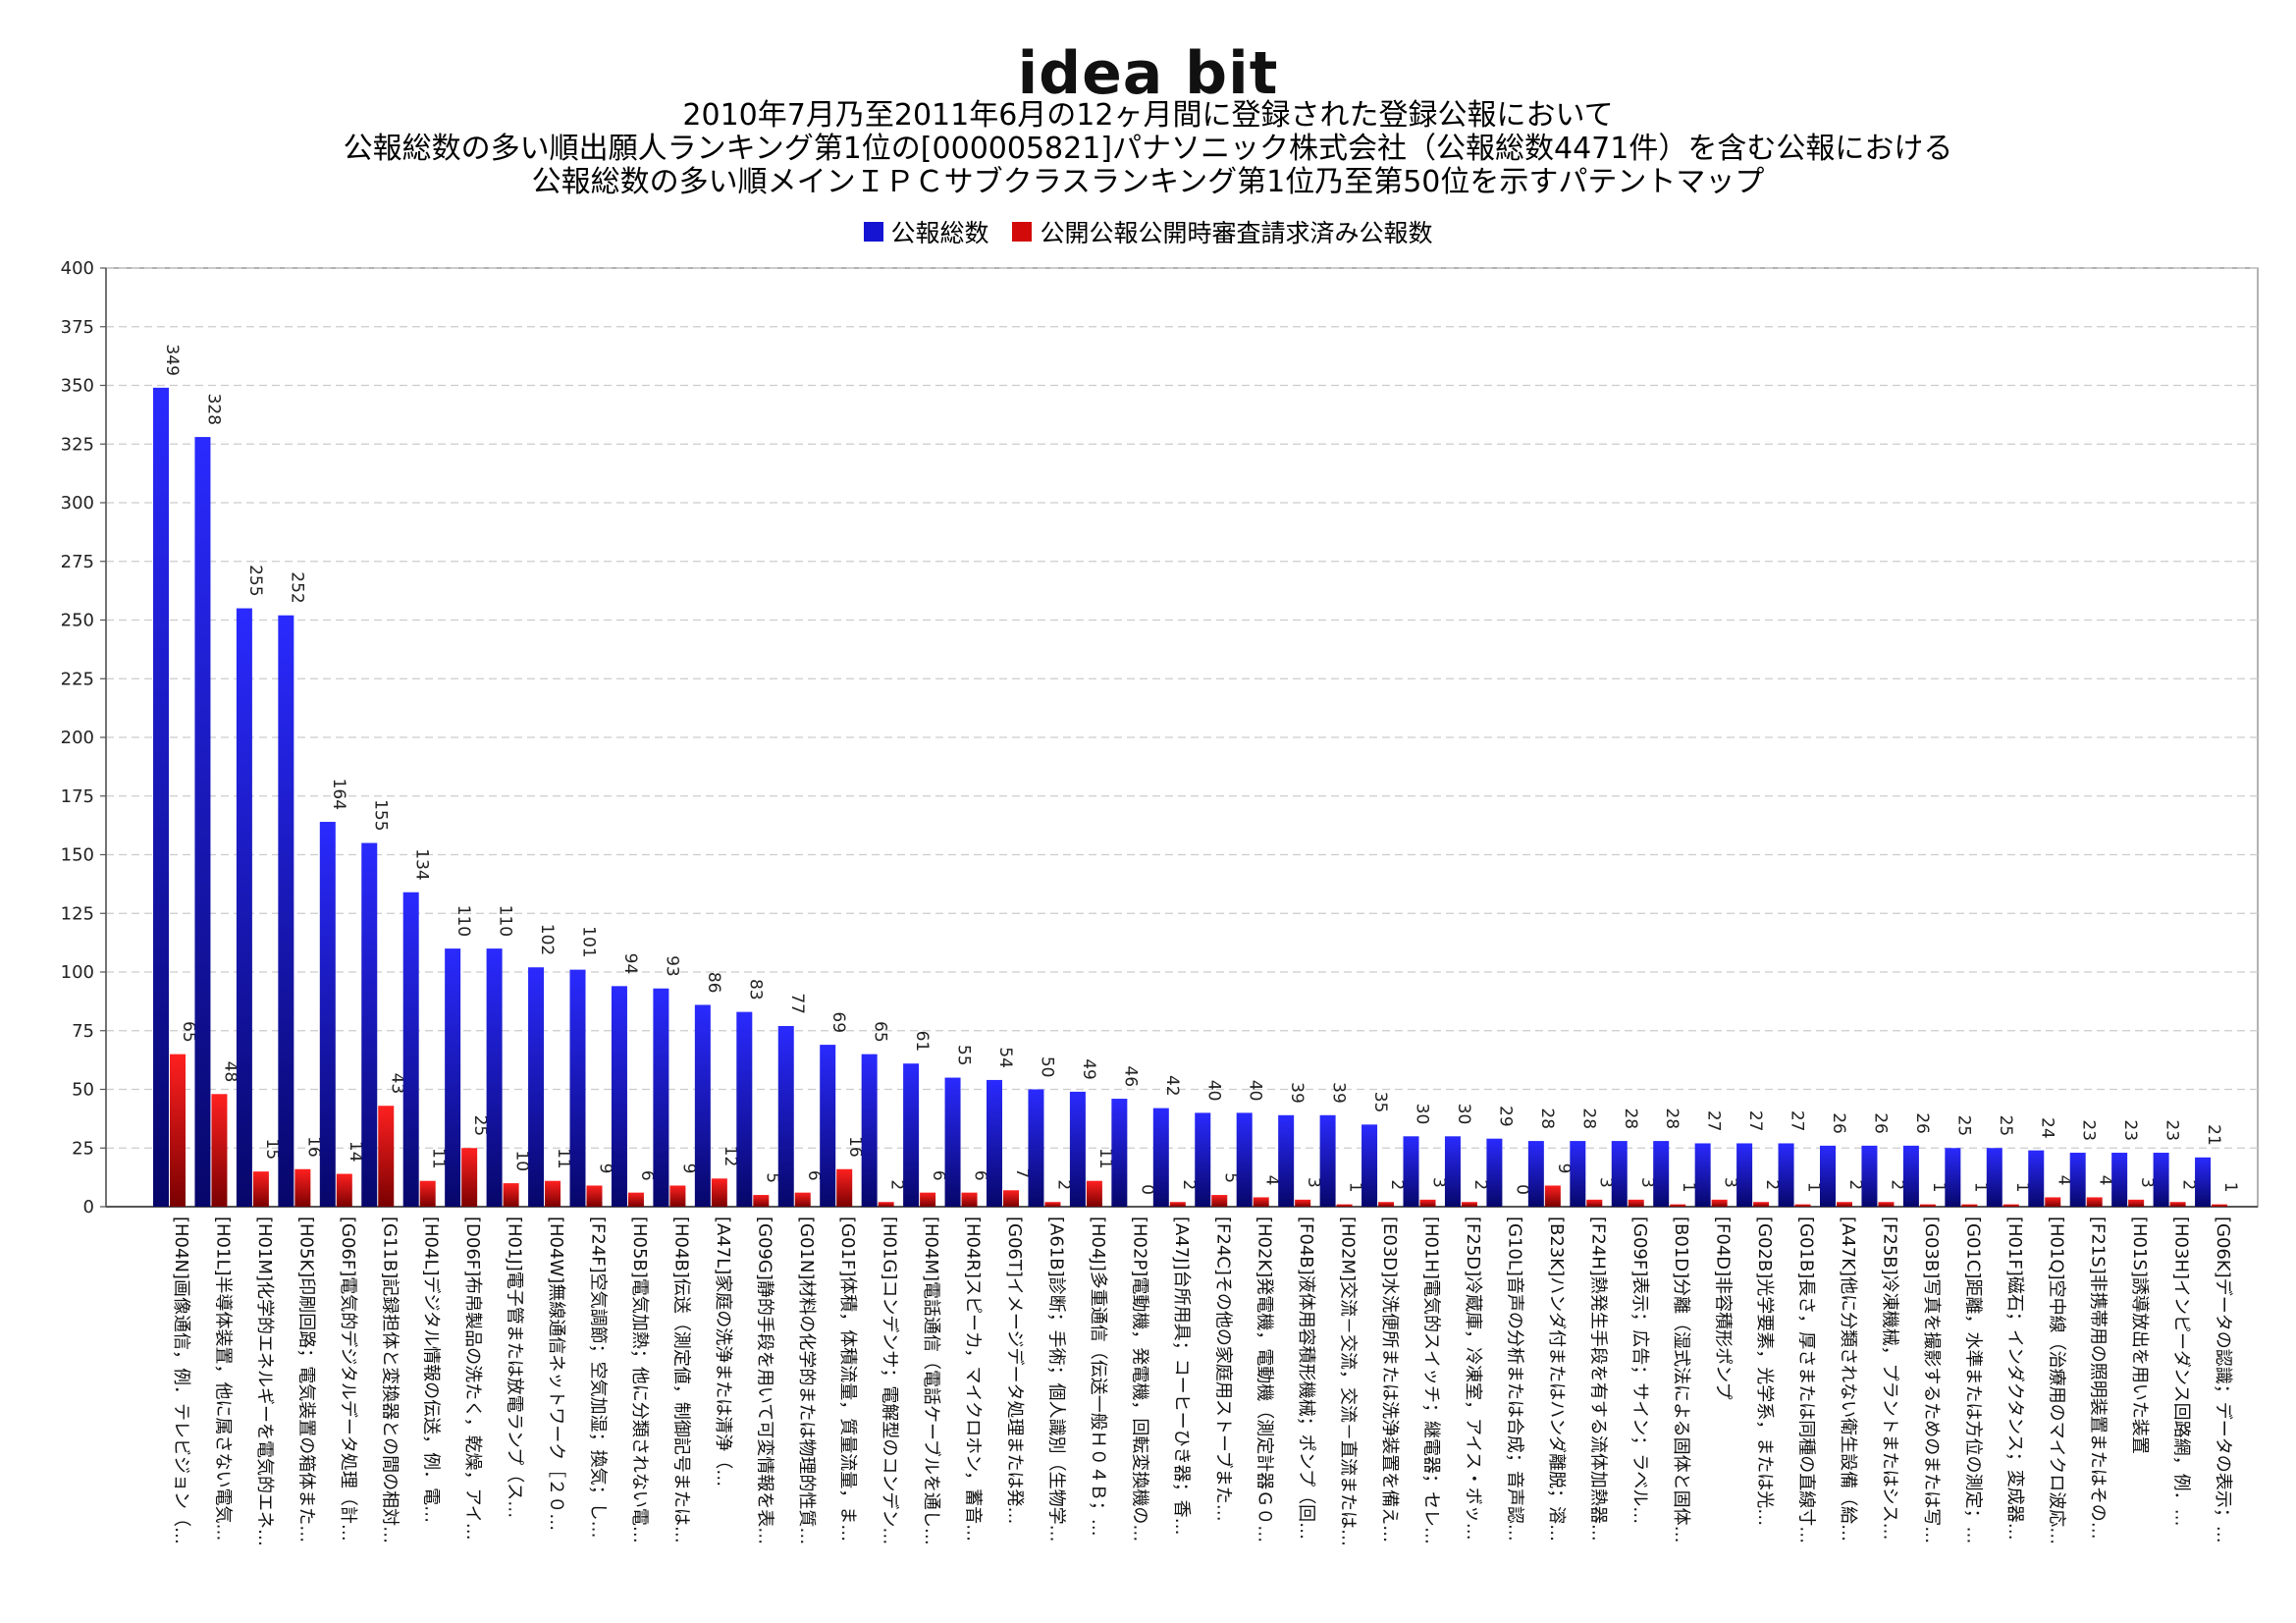 This screenshot has width=2296, height=1623. What do you see at coordinates (422, 864) in the screenshot?
I see `value-label-total: 134` at bounding box center [422, 864].